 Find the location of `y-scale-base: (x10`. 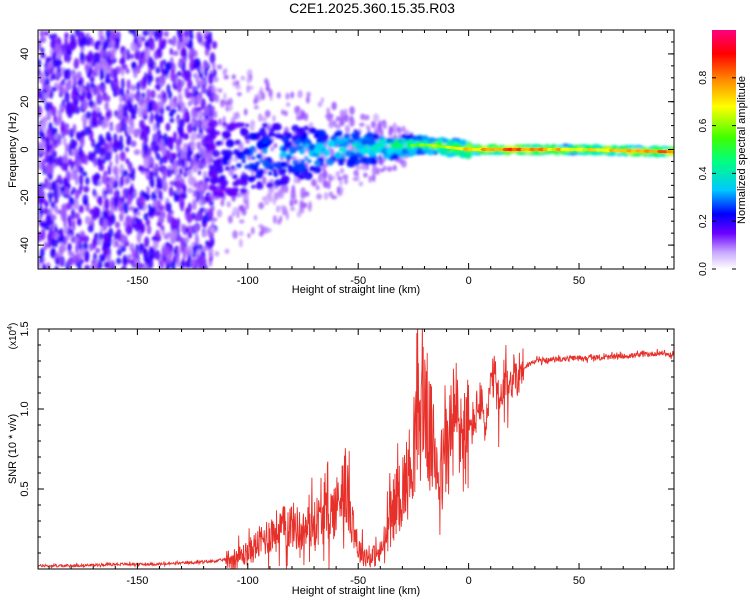

y-scale-base: (x10 is located at coordinates (13, 339).